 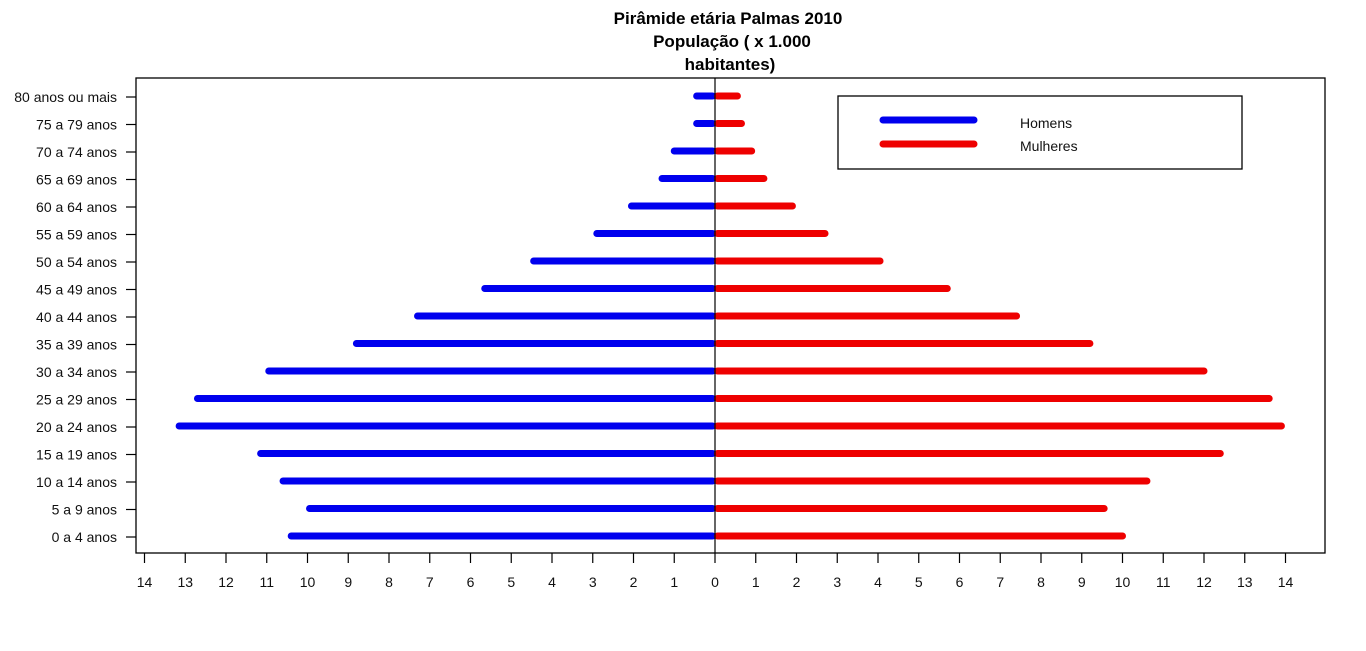 What do you see at coordinates (960, 582) in the screenshot?
I see `x-tick-label-right: 6` at bounding box center [960, 582].